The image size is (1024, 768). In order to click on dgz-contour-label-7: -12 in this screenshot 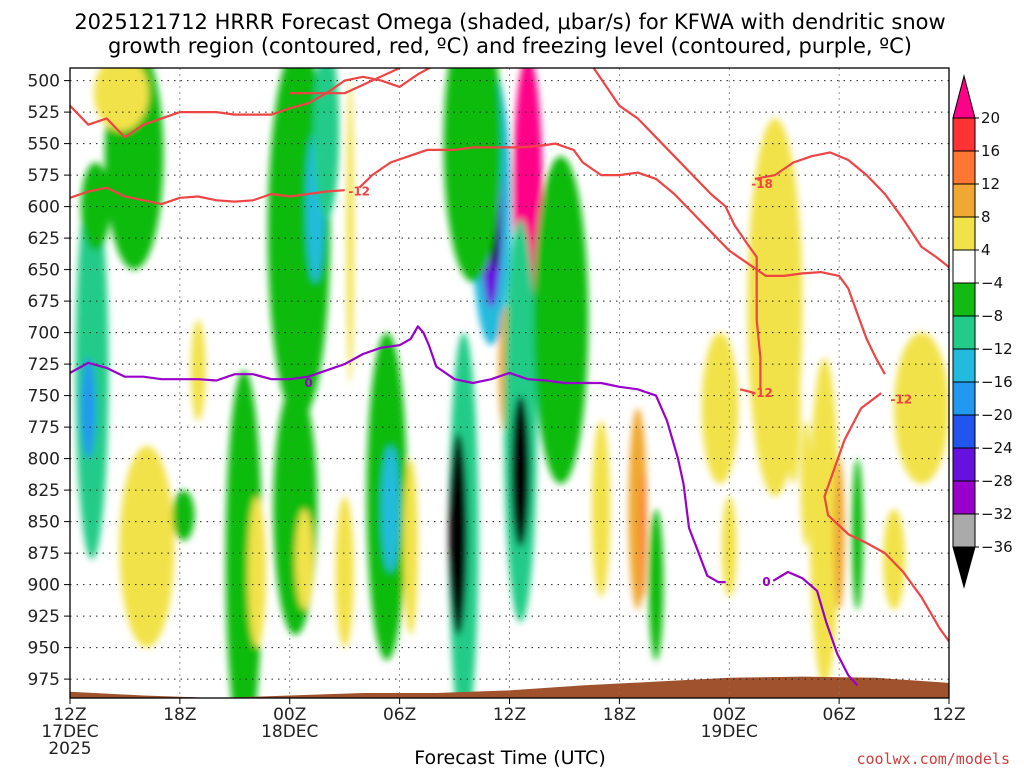, I will do `click(901, 399)`.